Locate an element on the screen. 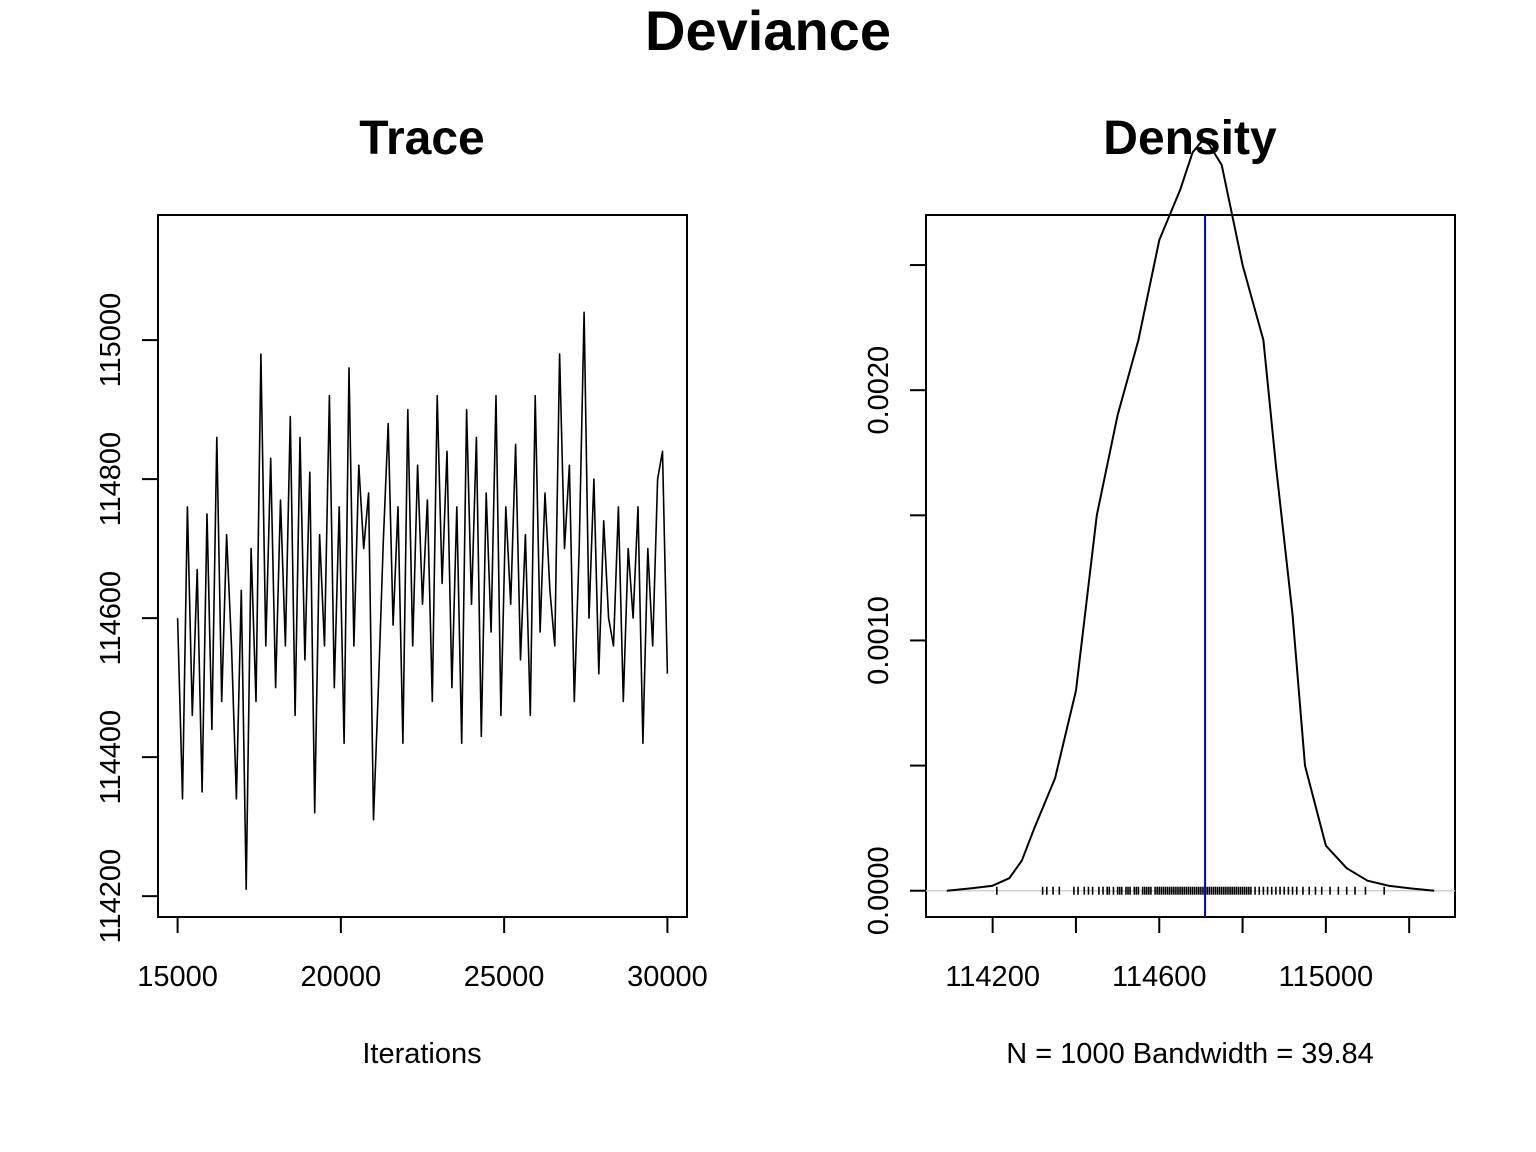  x-tick-label: 114200 is located at coordinates (992, 977).